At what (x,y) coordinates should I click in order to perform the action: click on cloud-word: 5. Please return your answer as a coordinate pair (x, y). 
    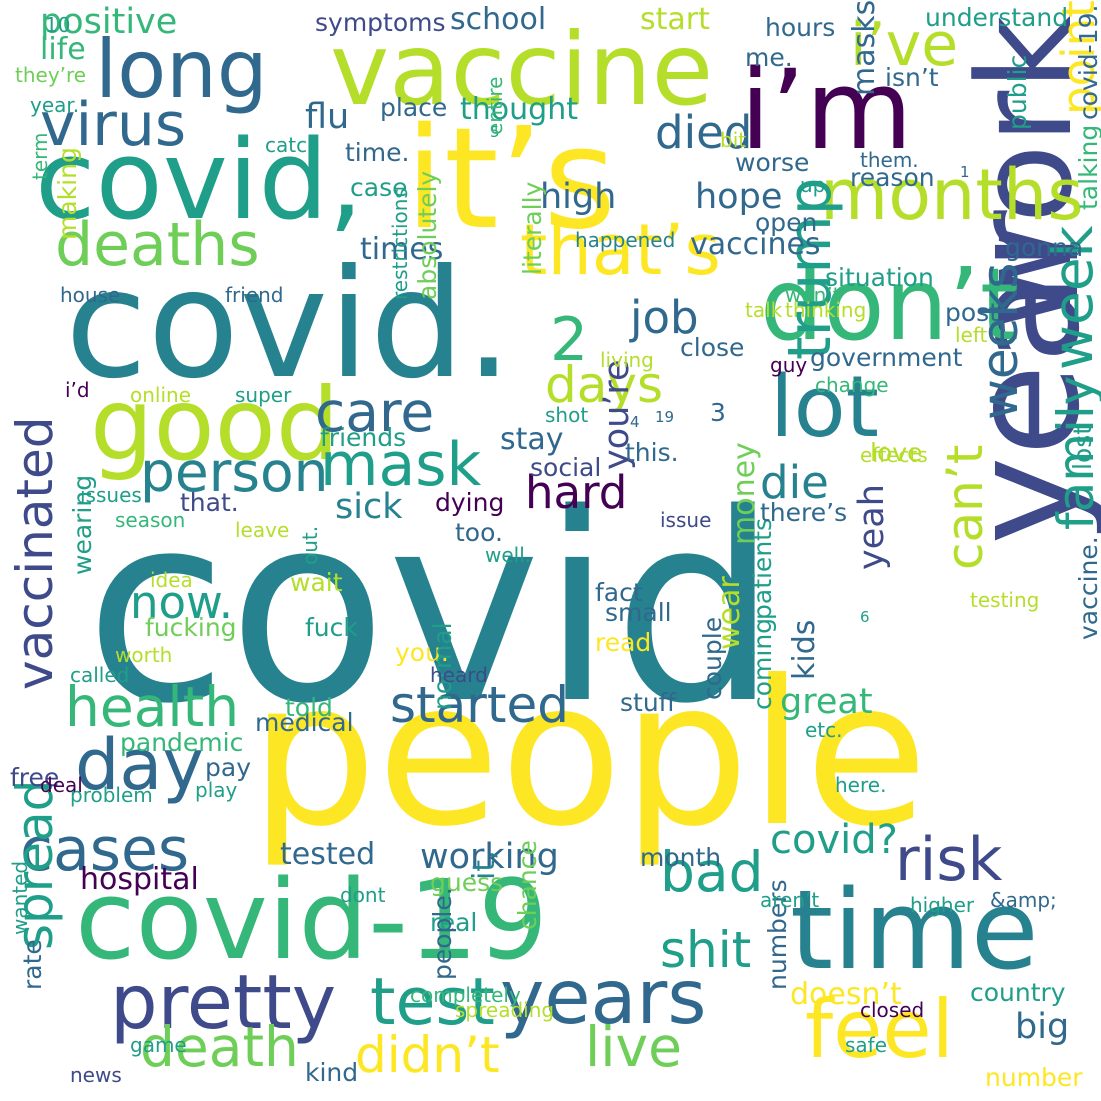
    Looking at the image, I should click on (495, 132).